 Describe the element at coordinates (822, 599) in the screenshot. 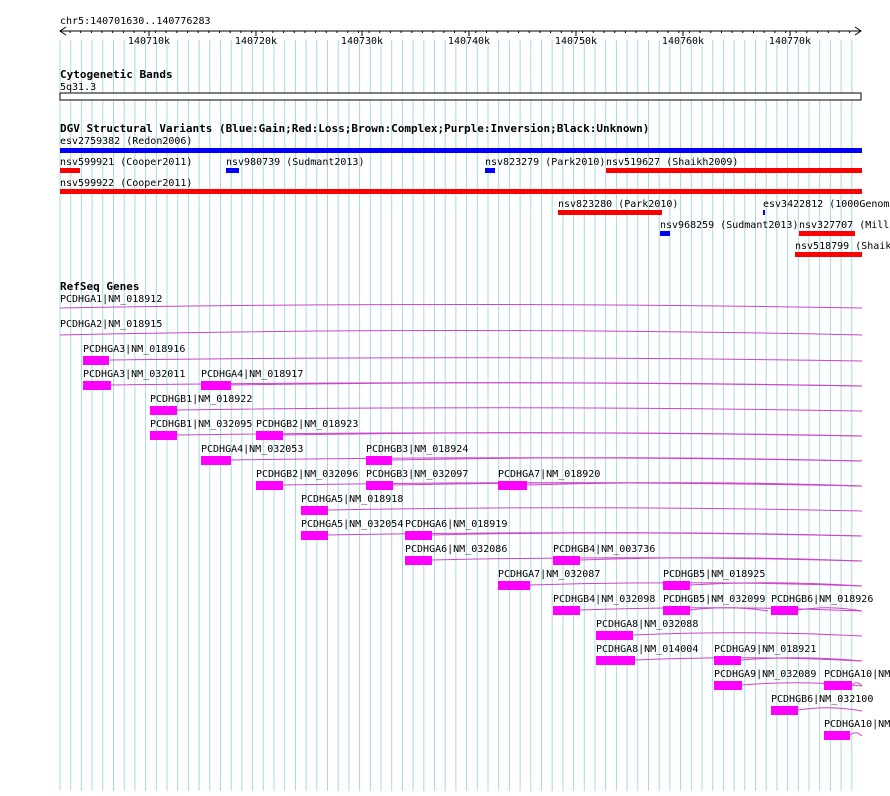

I see `gene-label: PCDHGB6|NM_018926` at that location.